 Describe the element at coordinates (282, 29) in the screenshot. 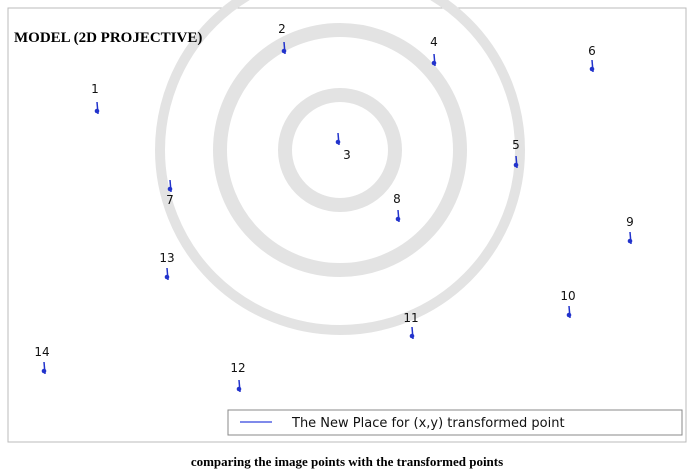

I see `point-label: 2` at that location.